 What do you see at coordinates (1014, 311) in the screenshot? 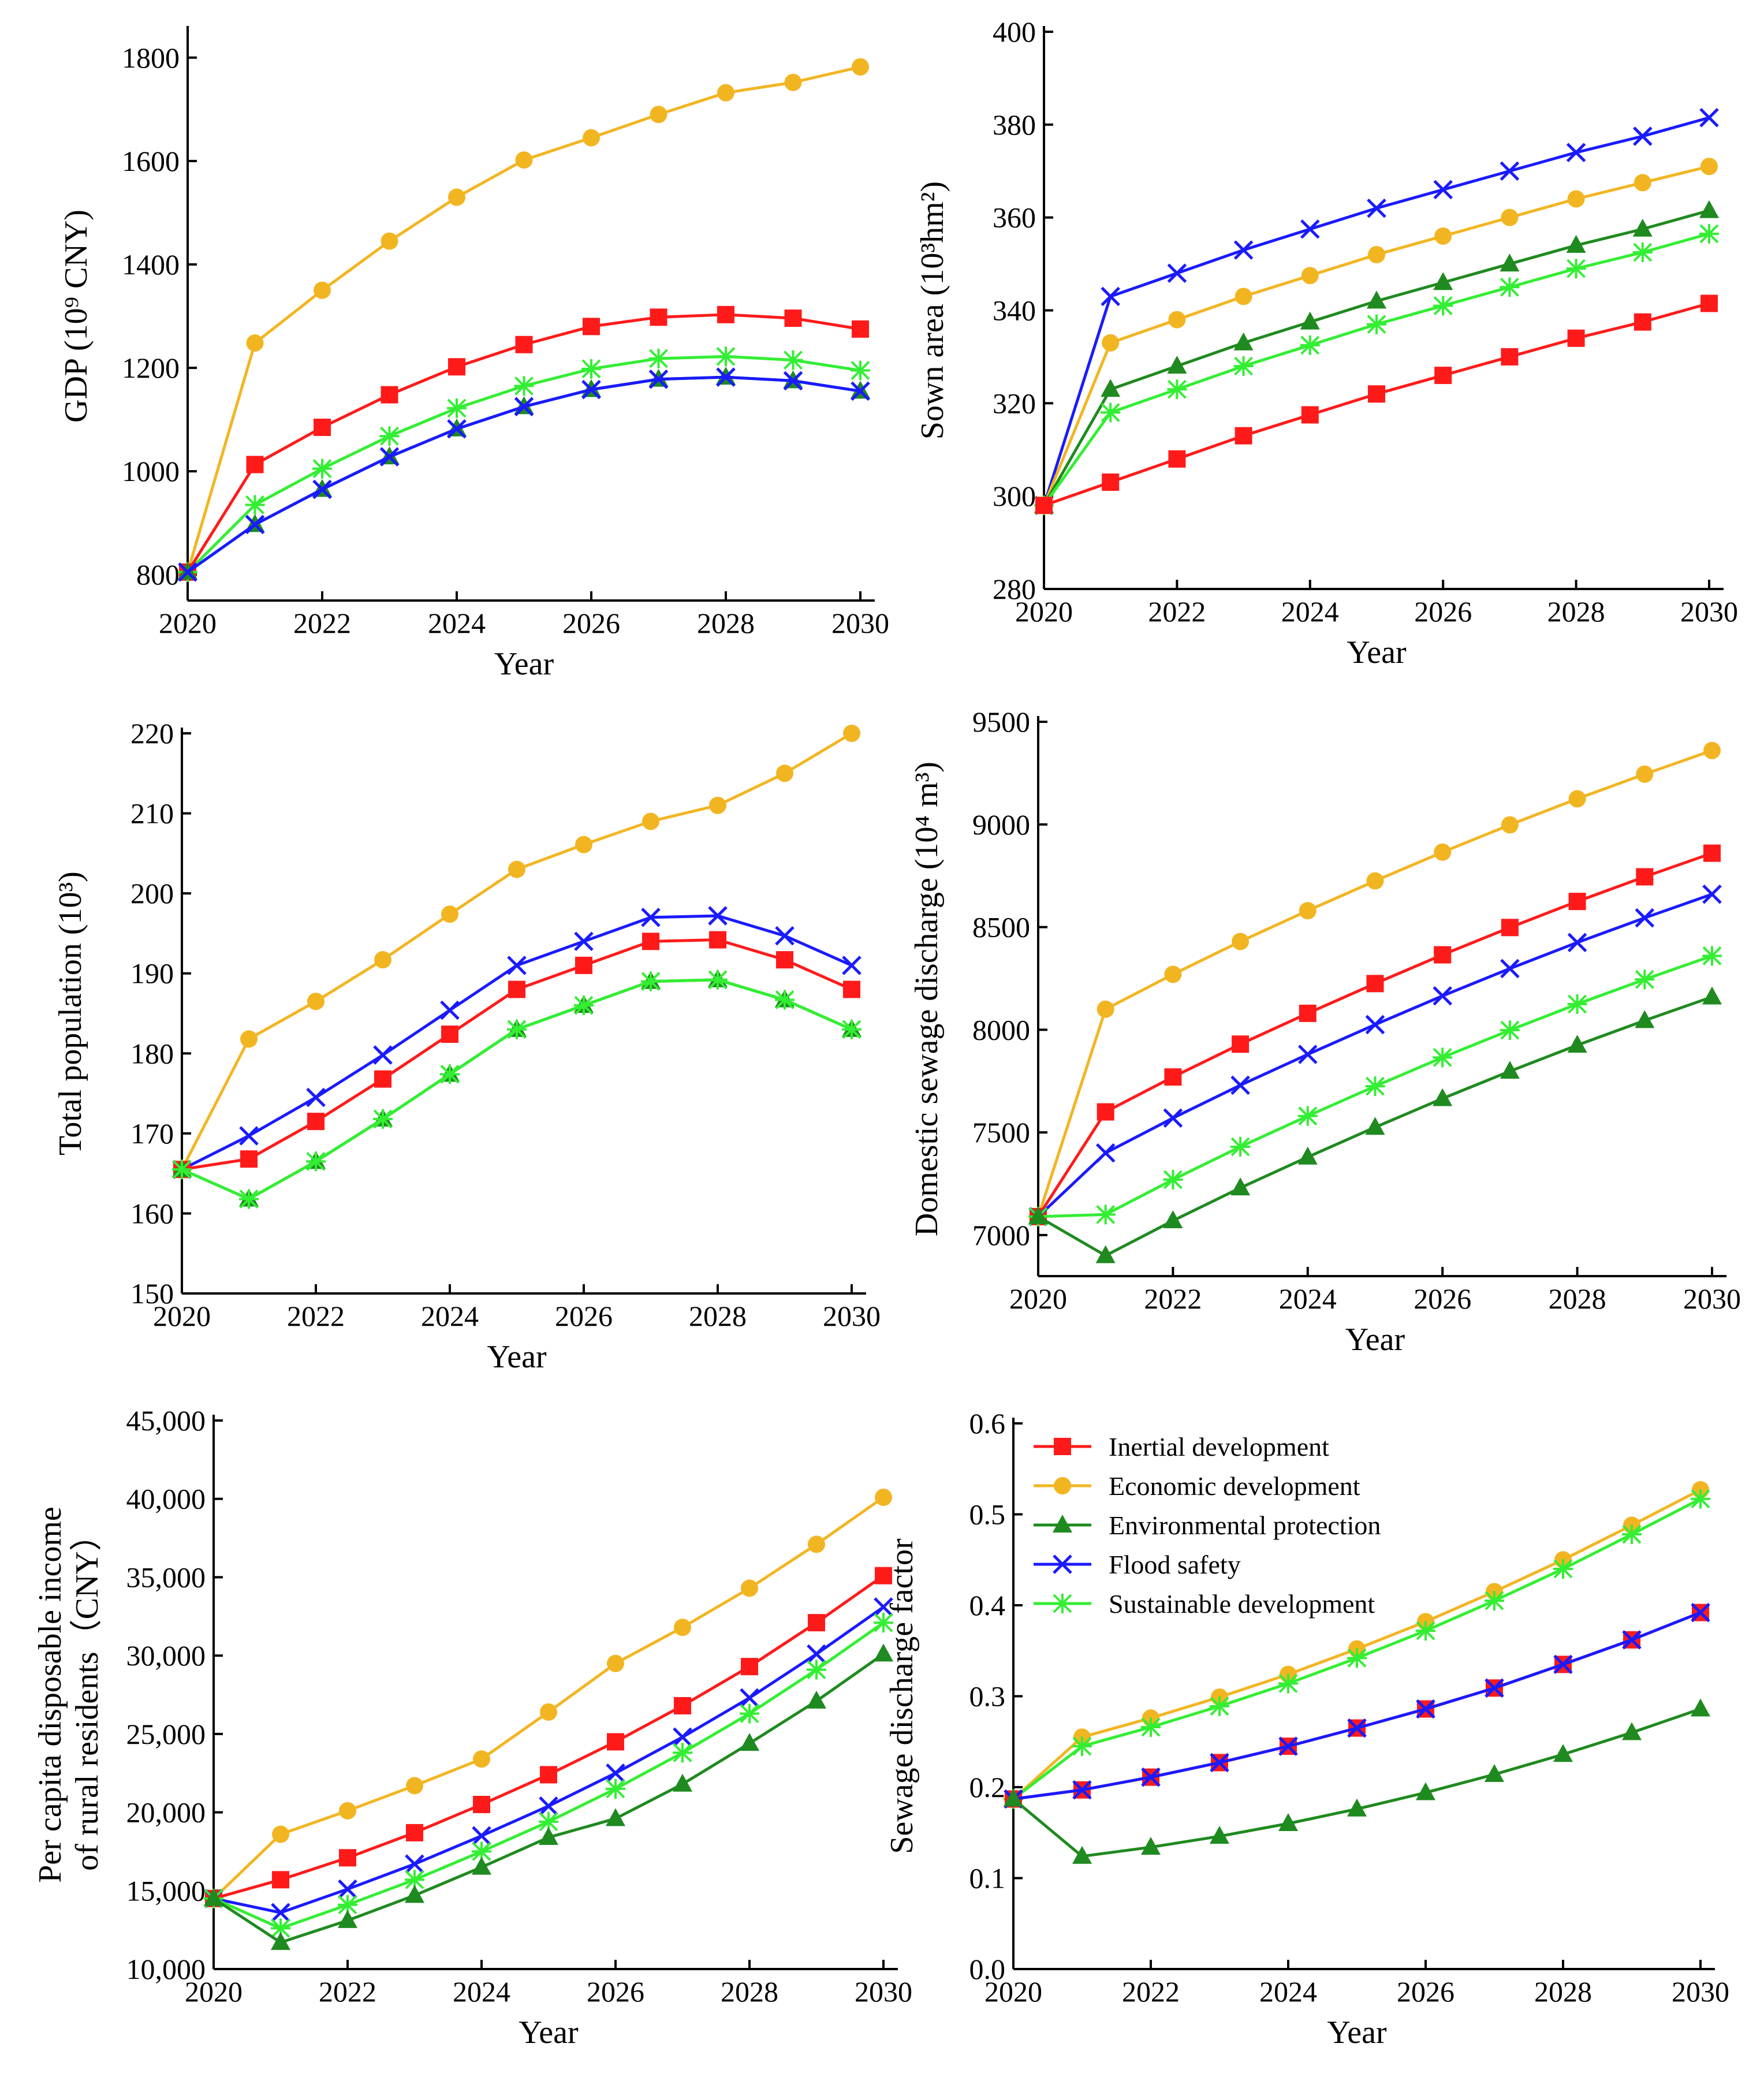
I see `y-tick-label: 340` at bounding box center [1014, 311].